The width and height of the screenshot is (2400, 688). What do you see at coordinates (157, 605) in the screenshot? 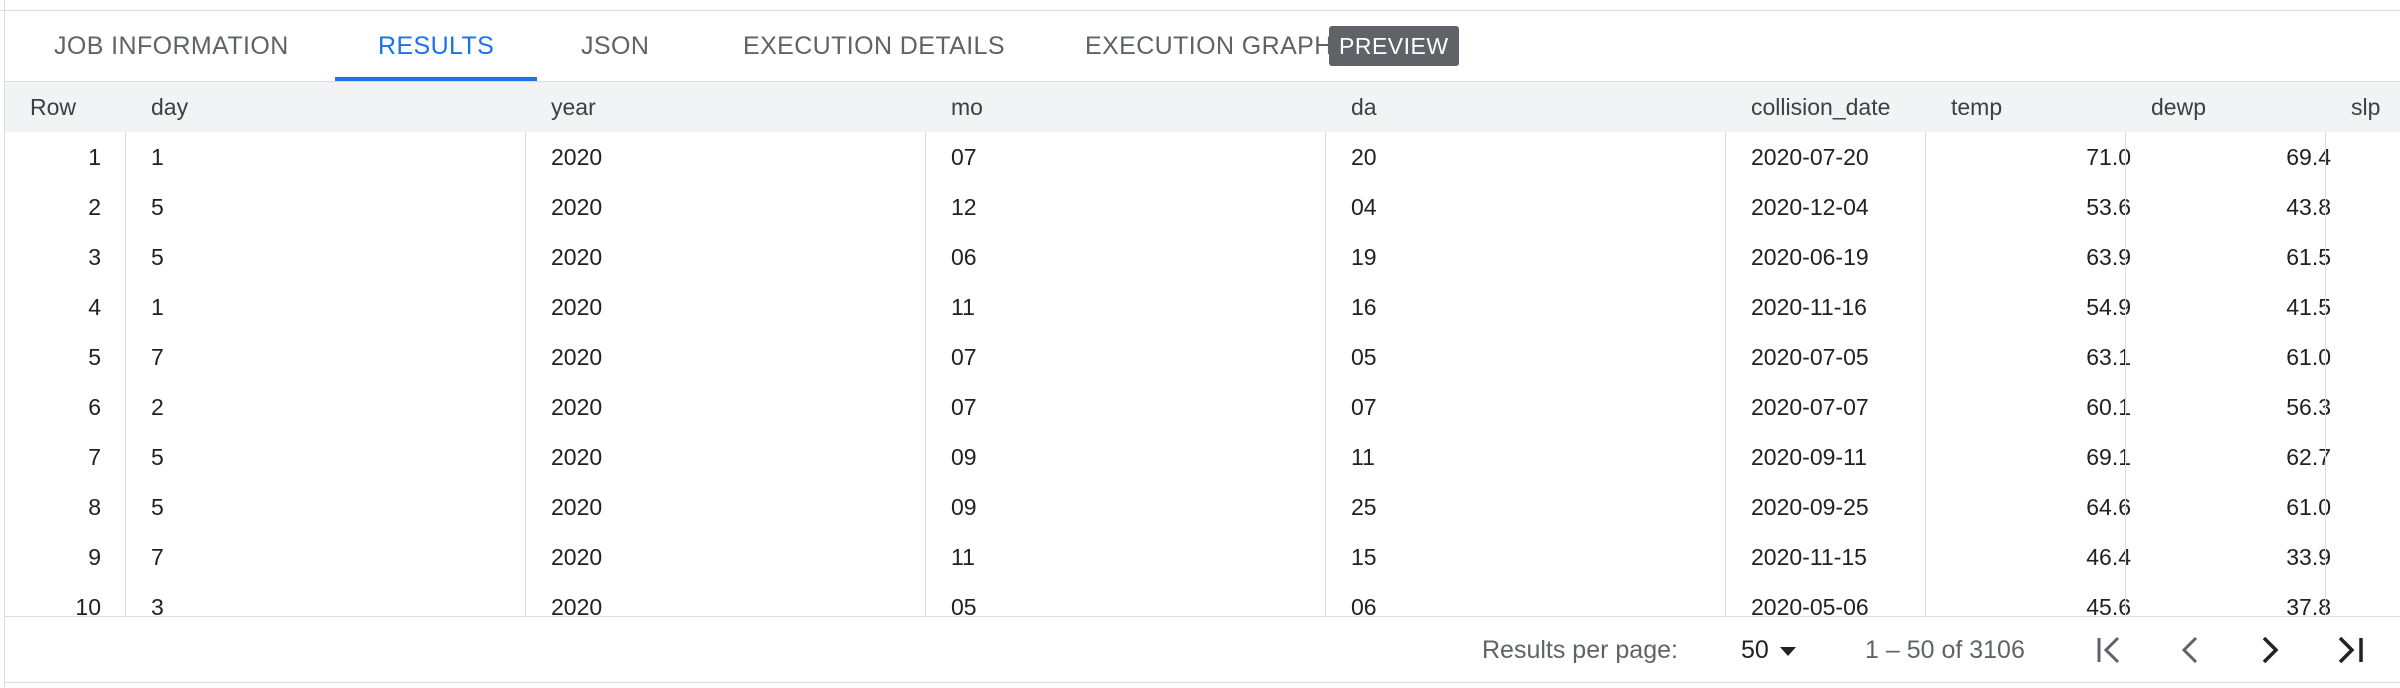
I see `cell-day: 3` at bounding box center [157, 605].